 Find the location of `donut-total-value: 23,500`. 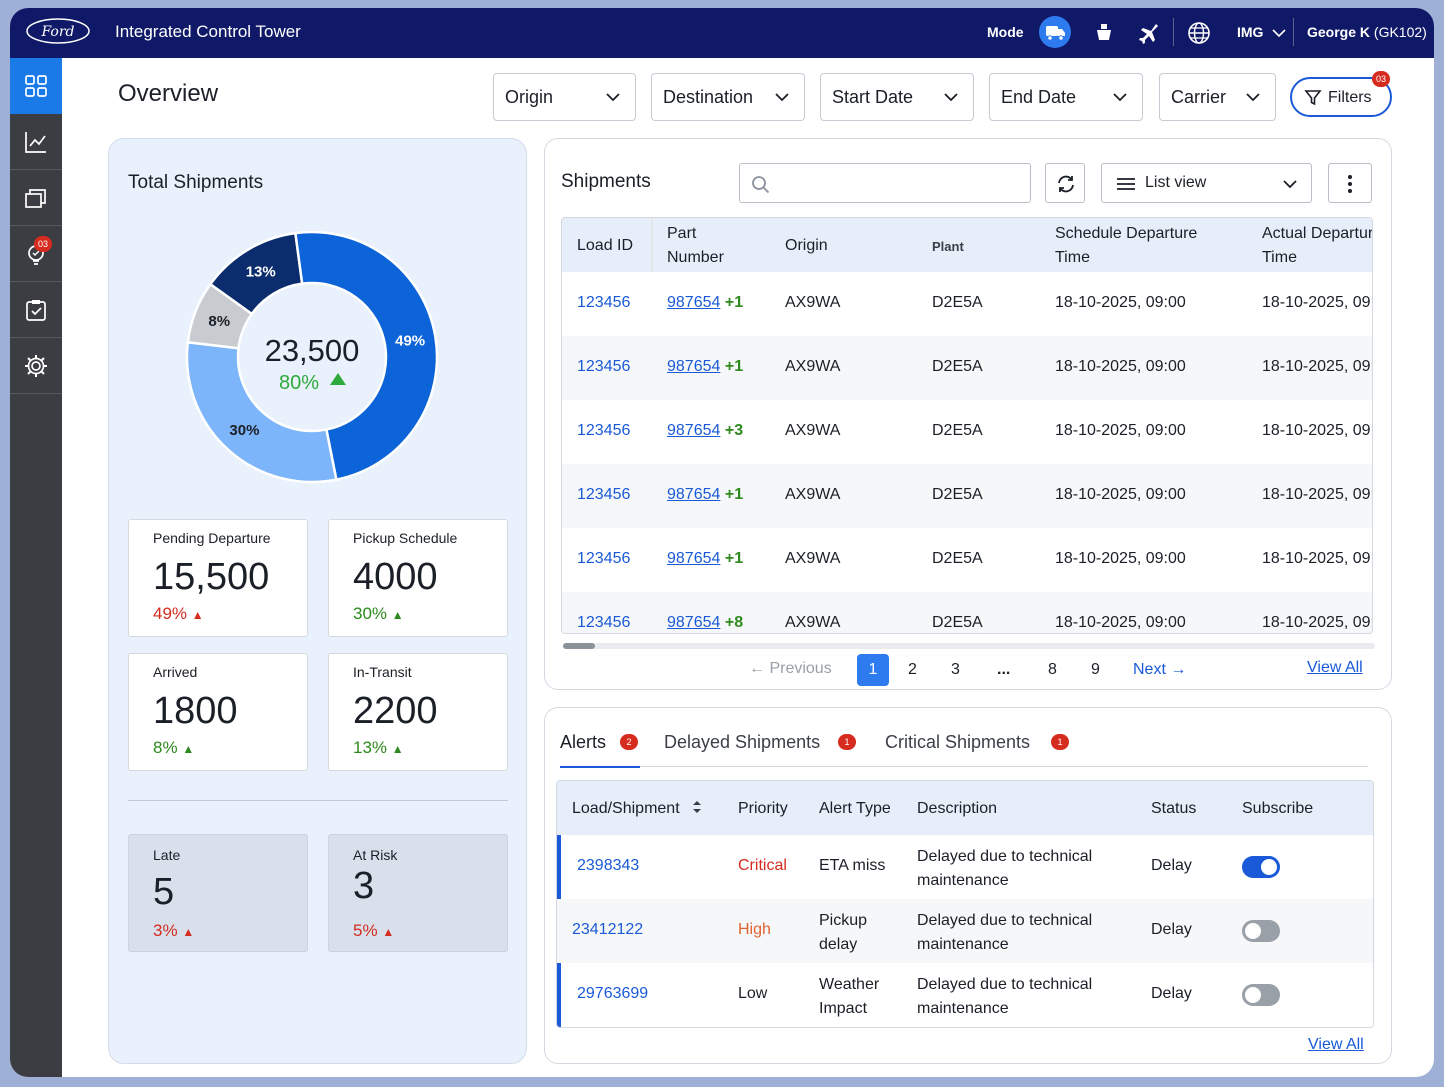

donut-total-value: 23,500 is located at coordinates (312, 350).